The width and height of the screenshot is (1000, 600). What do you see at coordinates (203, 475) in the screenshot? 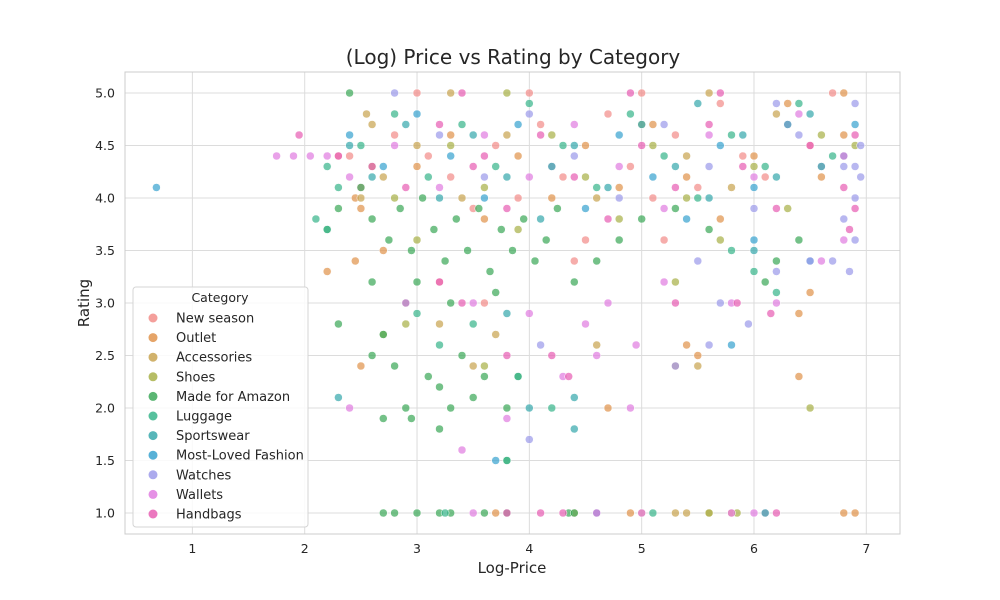
I see `legend-label: Watches` at bounding box center [203, 475].